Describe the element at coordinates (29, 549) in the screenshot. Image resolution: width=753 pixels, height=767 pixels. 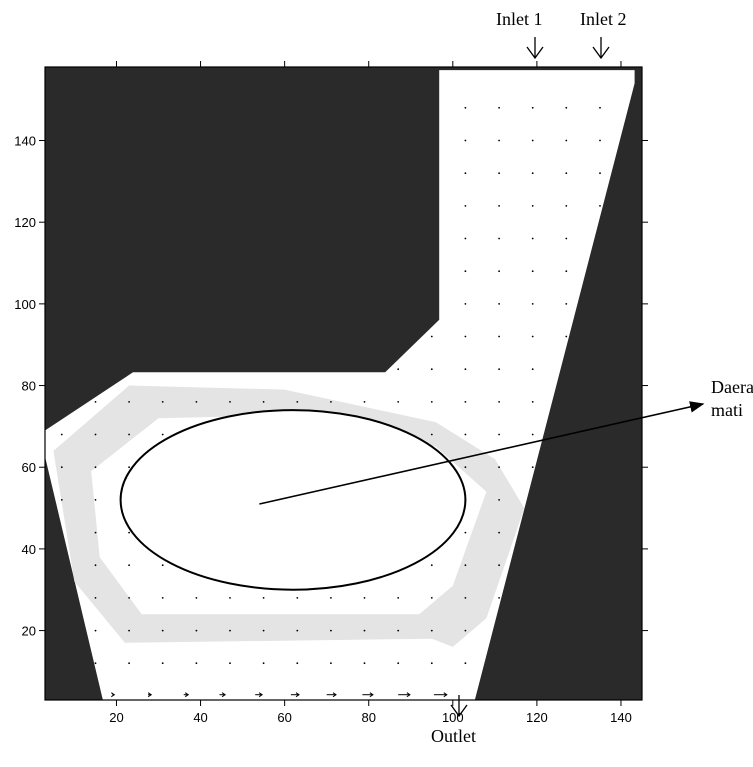
I see `y-tick-label: 40` at that location.